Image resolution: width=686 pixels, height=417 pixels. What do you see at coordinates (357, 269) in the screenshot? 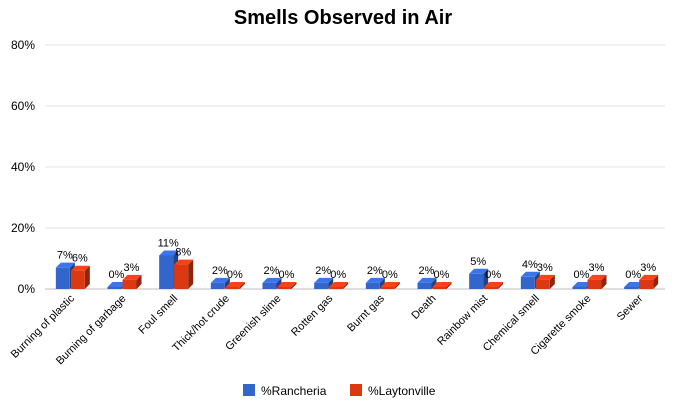
I see `bars` at bounding box center [357, 269].